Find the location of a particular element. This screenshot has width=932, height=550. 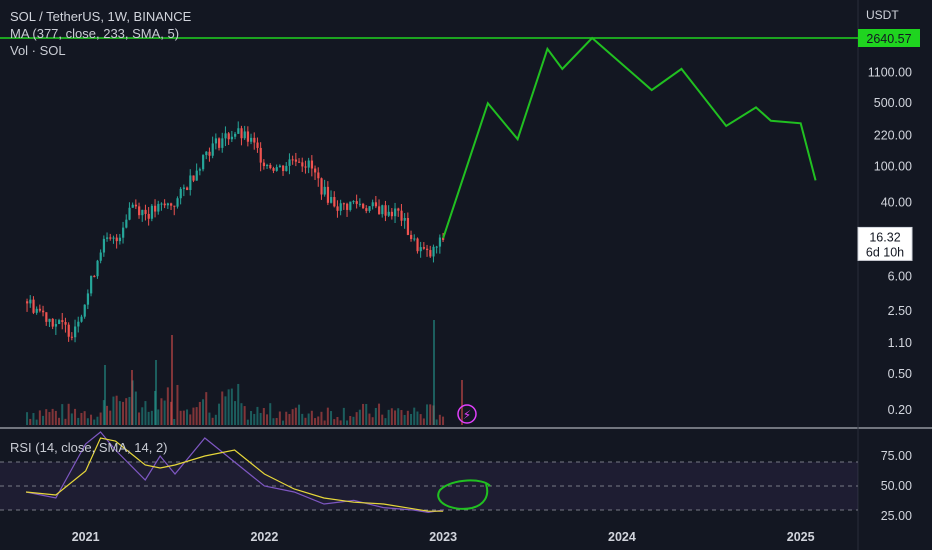

lightning-badge is located at coordinates (467, 414).